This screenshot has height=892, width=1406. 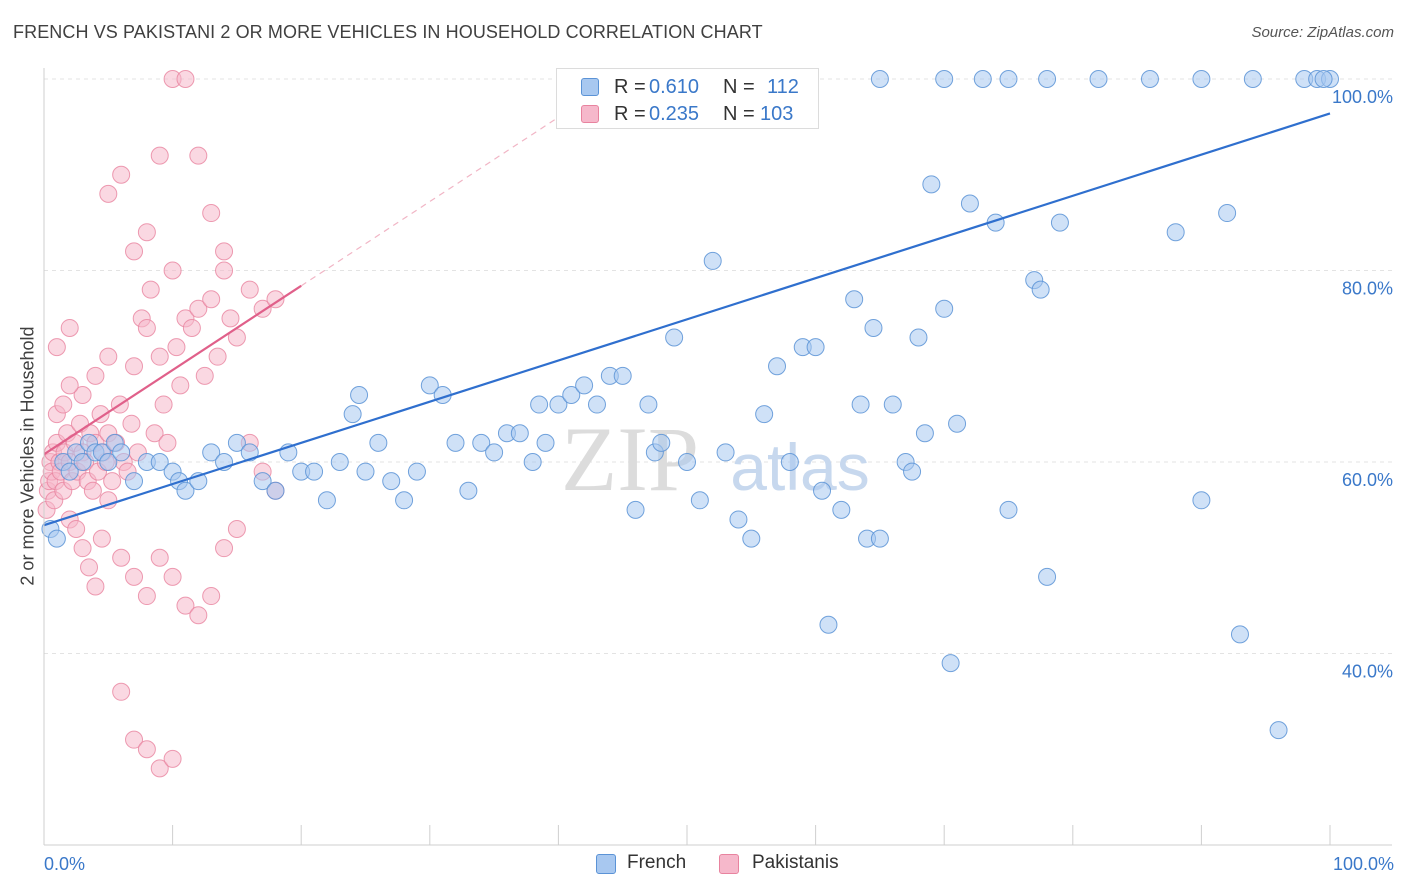 I want to click on y-tick-label-80: 80.0%, so click(x=1367, y=289).